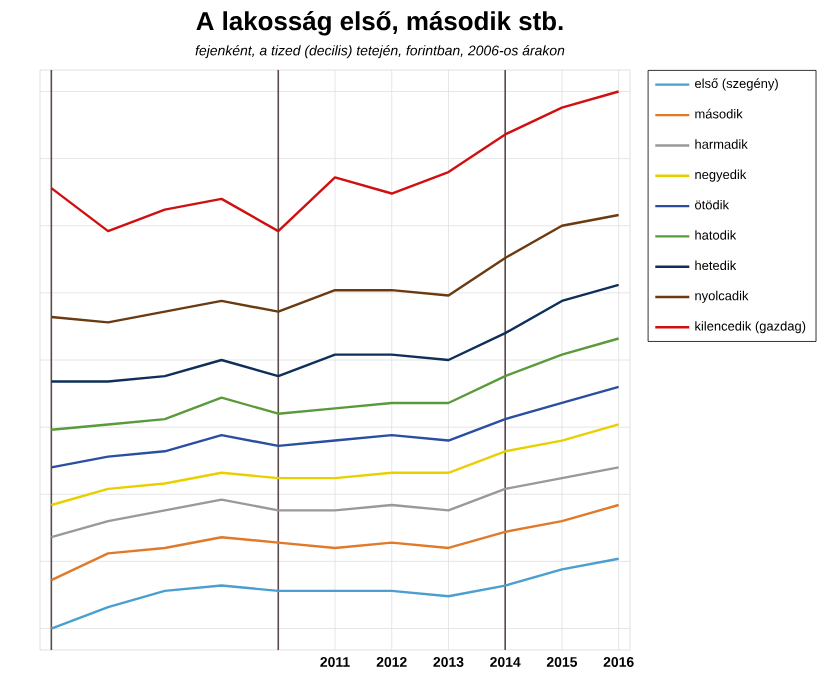 This screenshot has height=674, width=840. Describe the element at coordinates (379, 23) in the screenshot. I see `chart-title: A lakosság első, második stb.` at that location.